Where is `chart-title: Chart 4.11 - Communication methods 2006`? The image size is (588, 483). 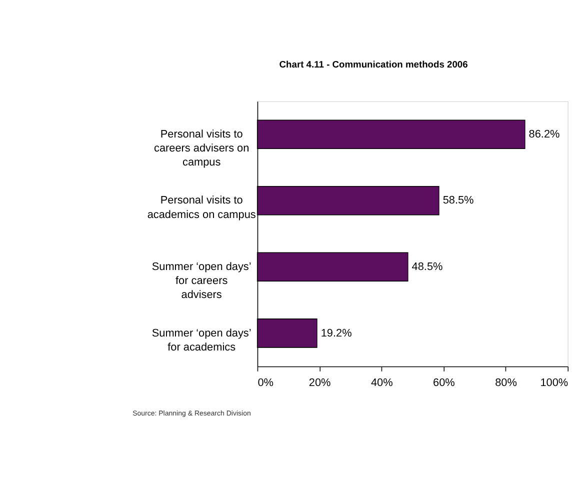 chart-title: Chart 4.11 - Communication methods 2006 is located at coordinates (373, 65).